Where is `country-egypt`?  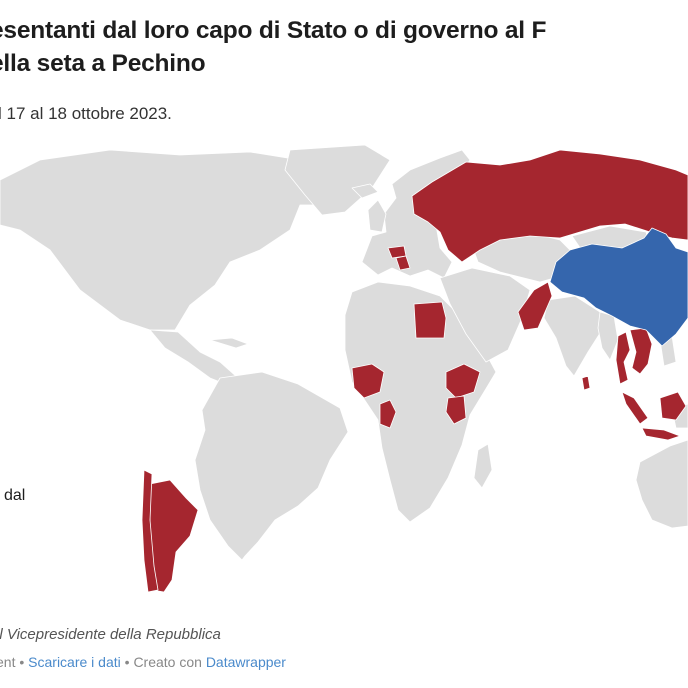
country-egypt is located at coordinates (430, 320).